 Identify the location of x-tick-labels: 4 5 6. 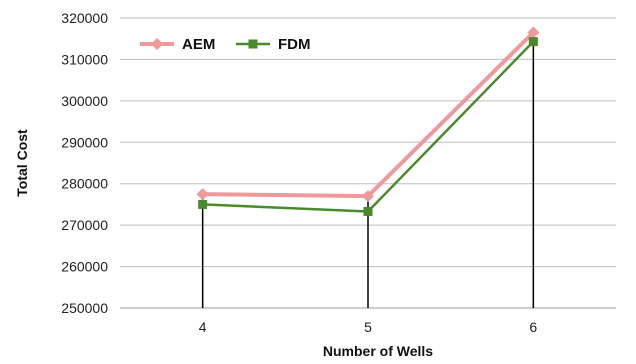
(368, 327).